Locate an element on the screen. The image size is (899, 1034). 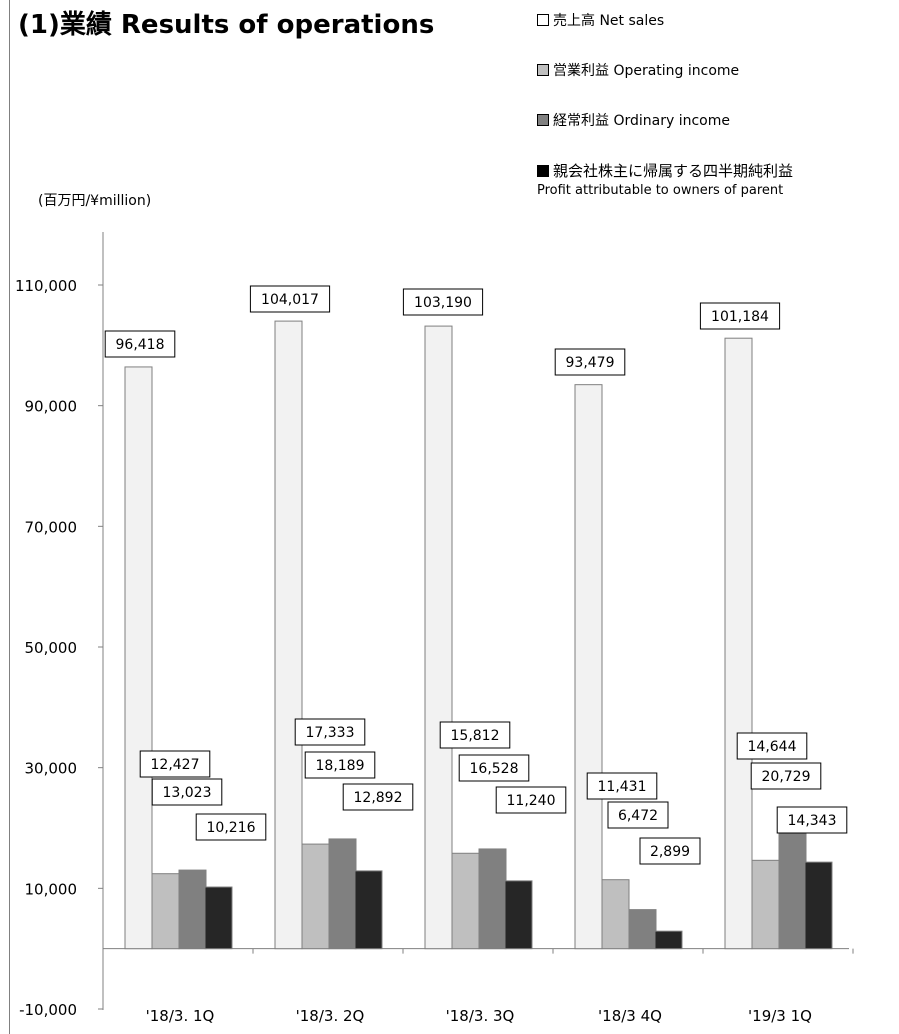
chart-title: (1)業績 Results of operations is located at coordinates (226, 25).